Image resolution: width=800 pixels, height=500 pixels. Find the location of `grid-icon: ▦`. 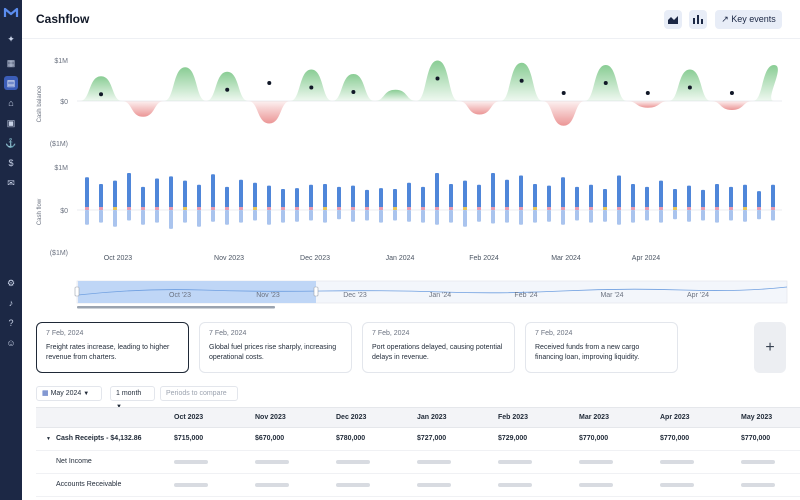

grid-icon: ▦ is located at coordinates (11, 63).